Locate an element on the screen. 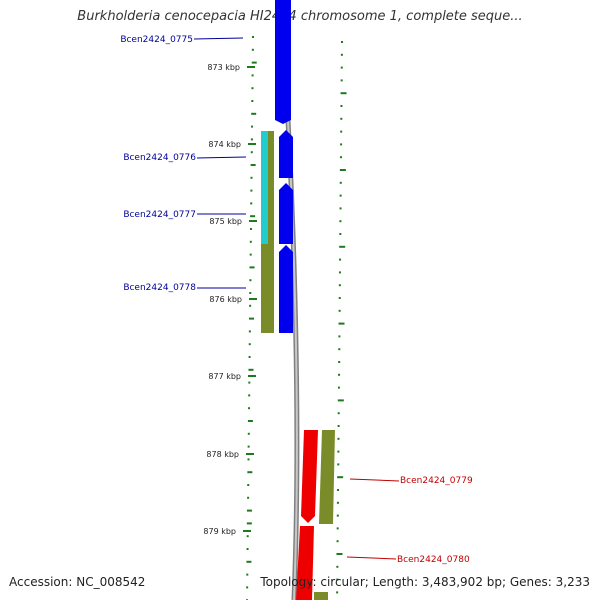 Image resolution: width=600 pixels, height=600 pixels. kbp-tick-label: 877 kbp is located at coordinates (224, 376).